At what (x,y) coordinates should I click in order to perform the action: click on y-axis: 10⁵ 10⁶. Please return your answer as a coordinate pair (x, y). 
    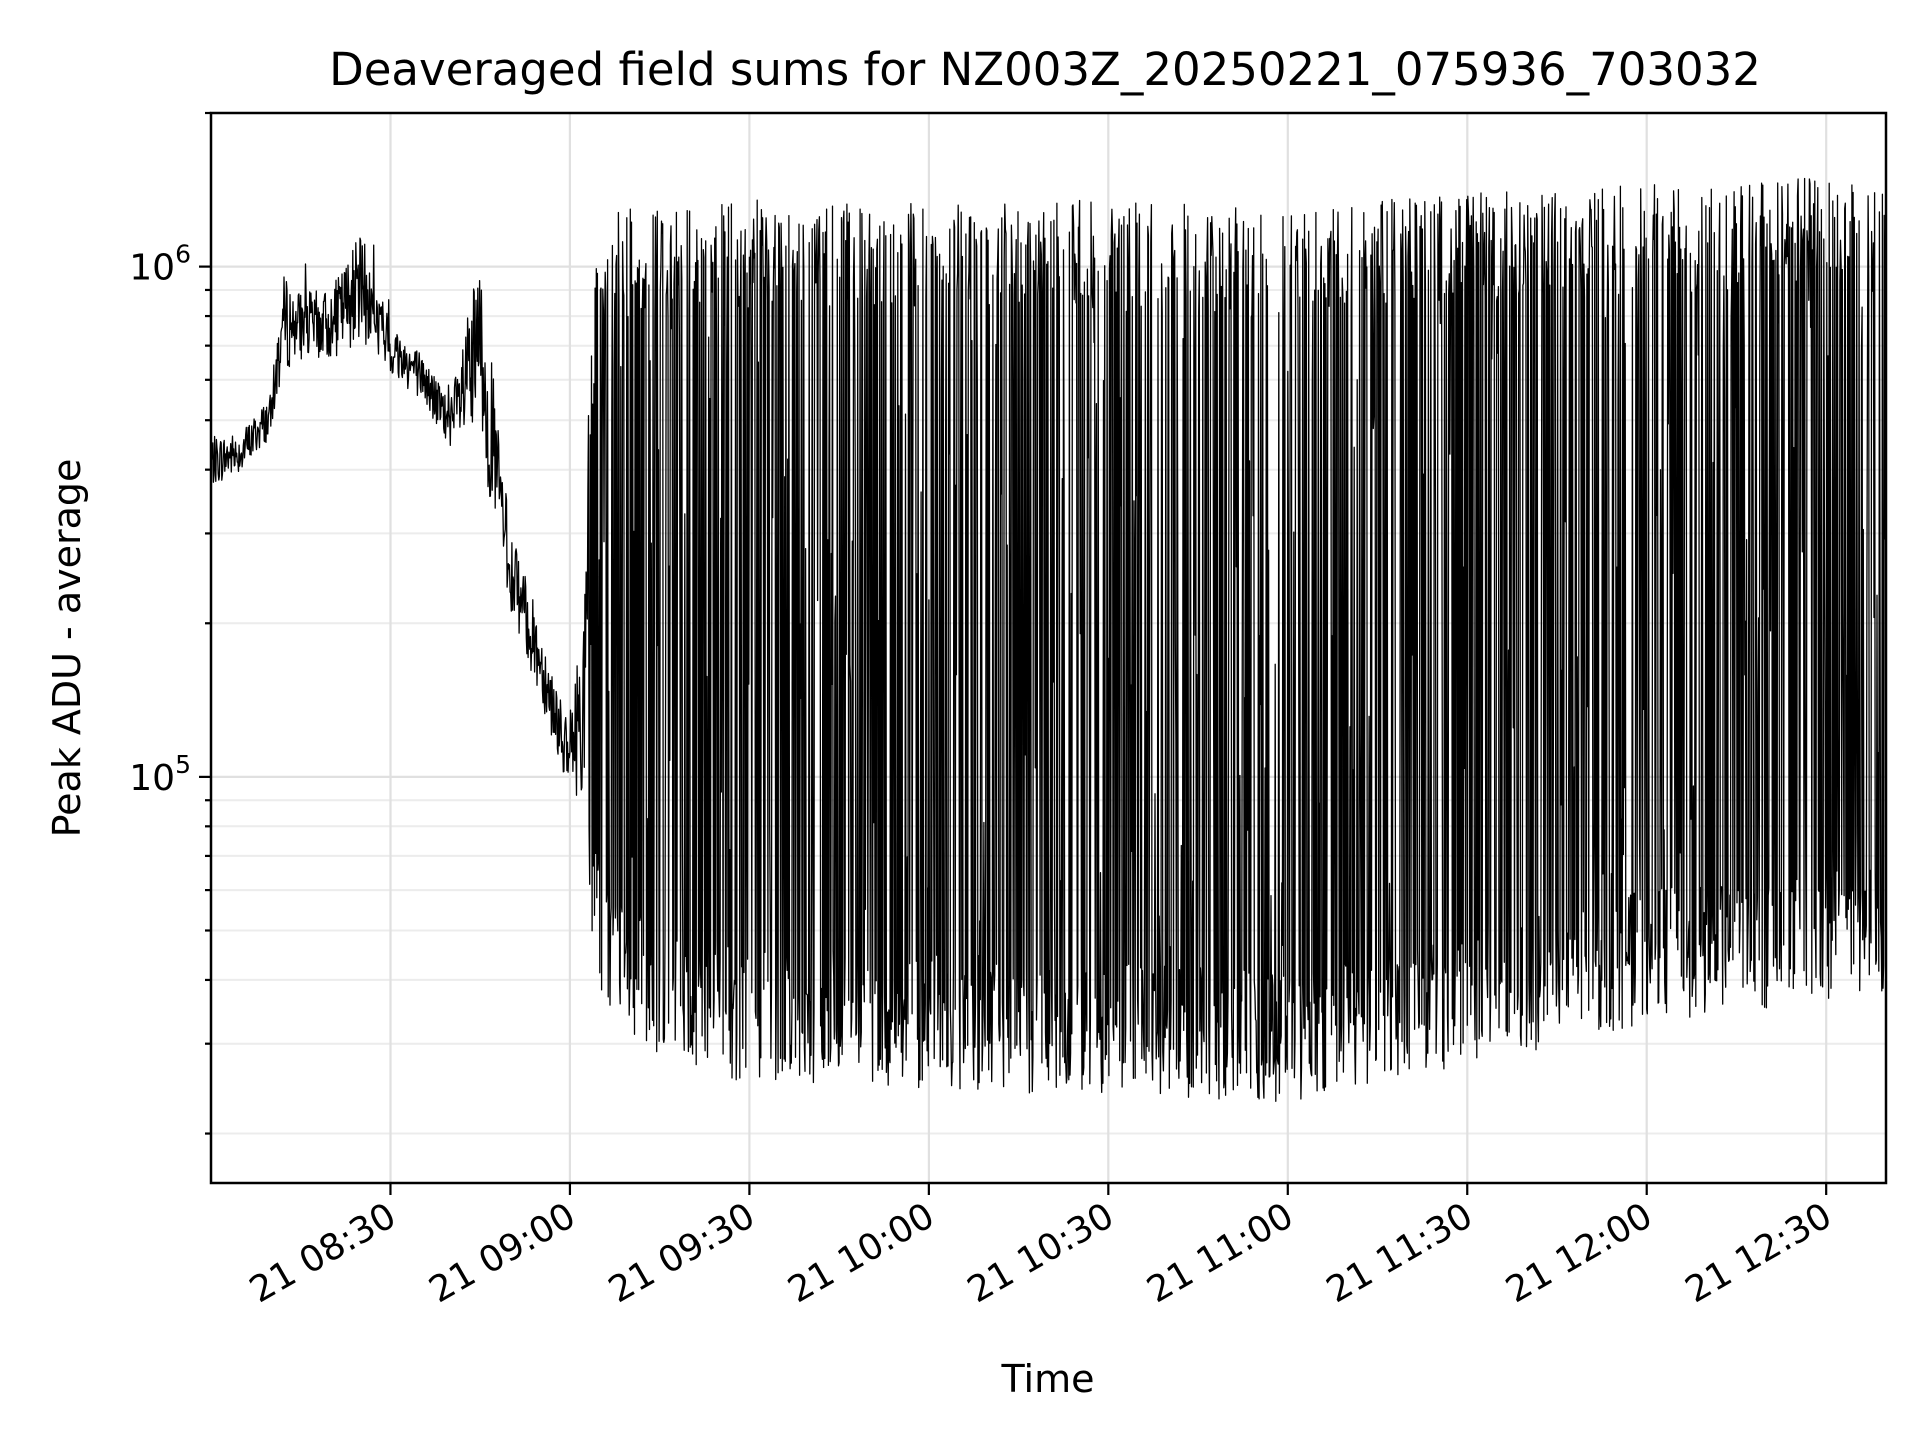
    Looking at the image, I should click on (170, 623).